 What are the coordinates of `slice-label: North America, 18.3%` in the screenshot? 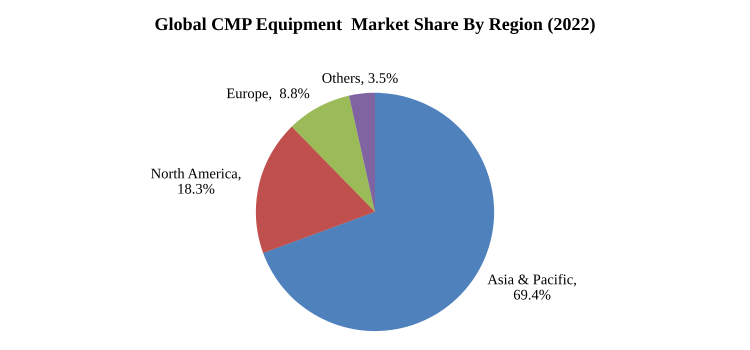 It's located at (195, 181).